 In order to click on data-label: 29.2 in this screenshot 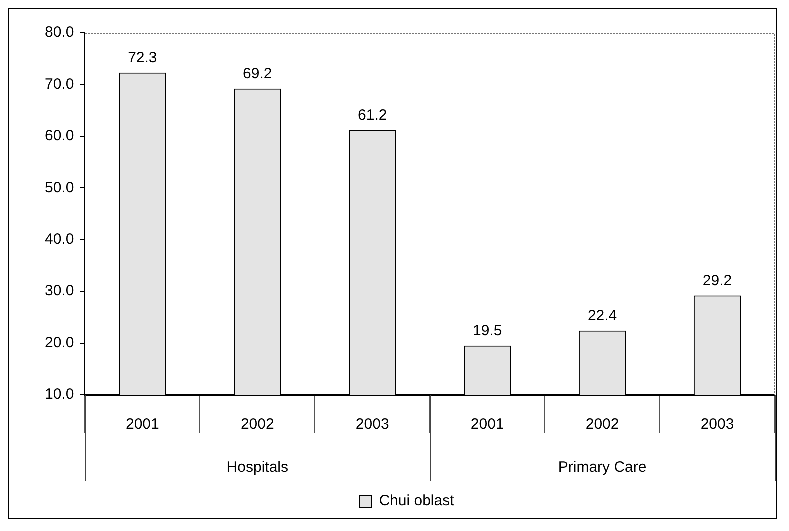, I will do `click(717, 281)`.